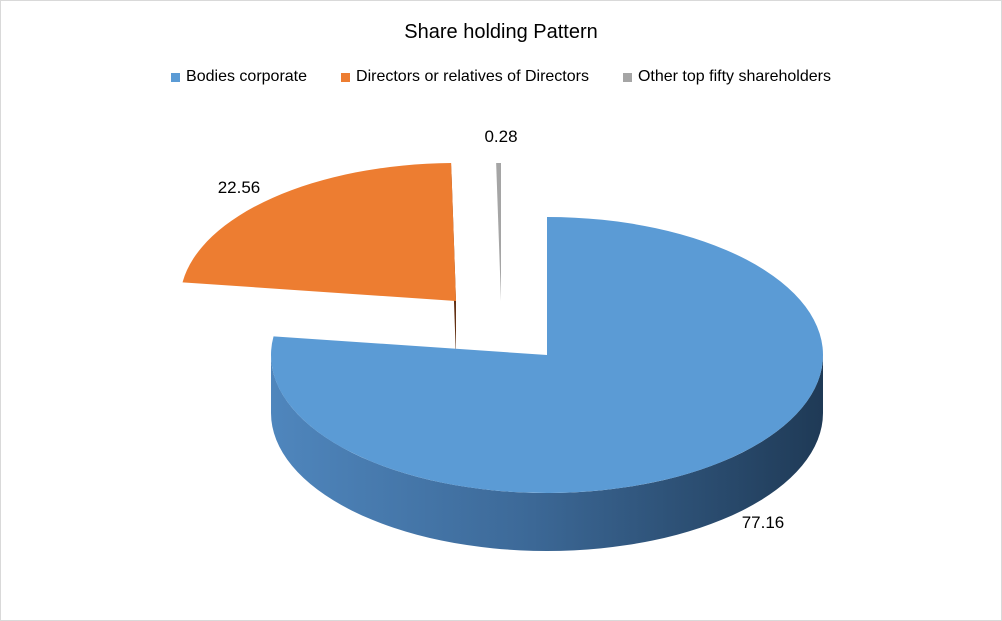  I want to click on data-label: 22.56, so click(239, 187).